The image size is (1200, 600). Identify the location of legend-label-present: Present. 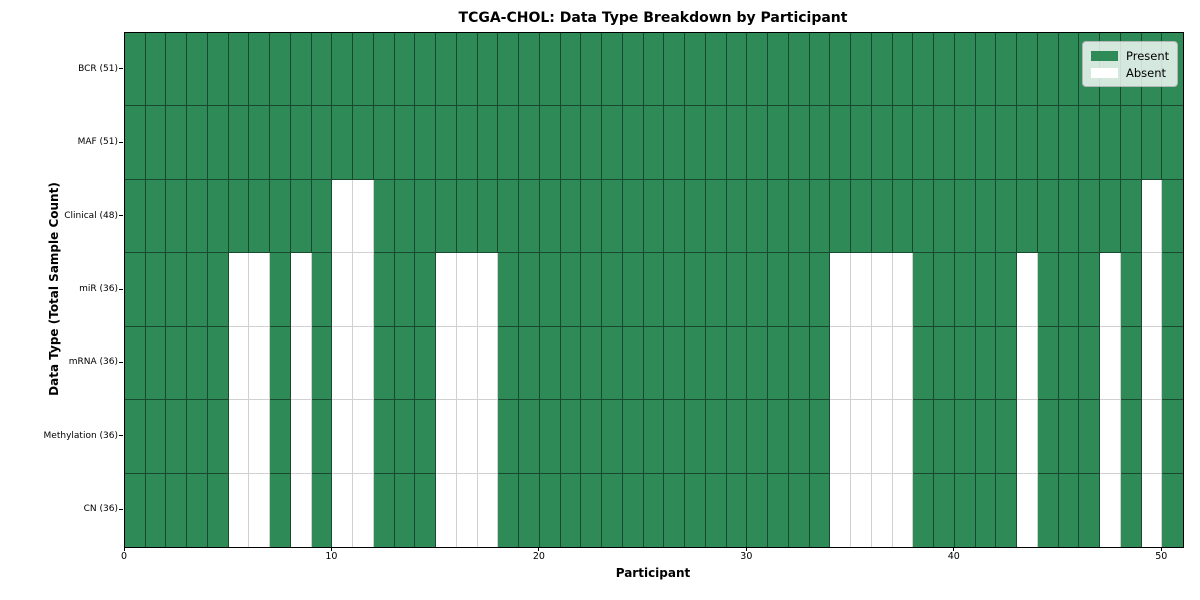
(1148, 55).